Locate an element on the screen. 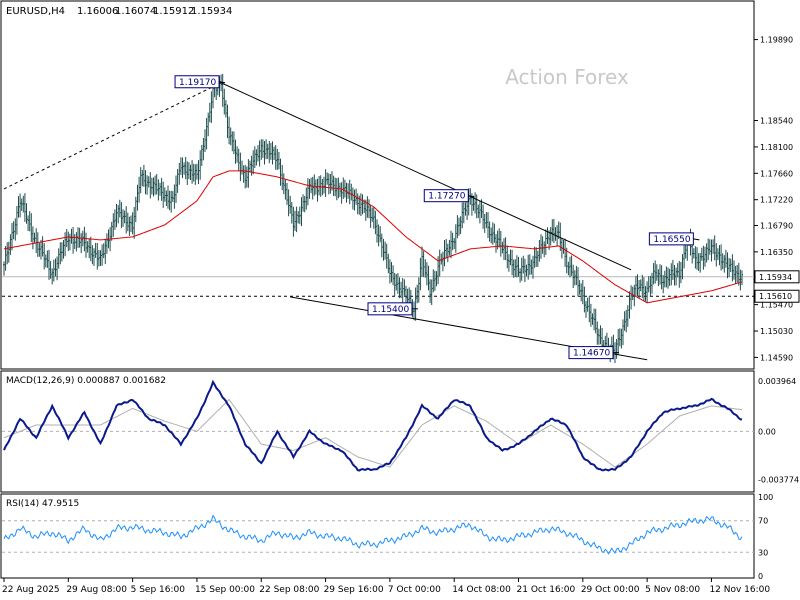  x-tick-label: 29 Sep 16:00 is located at coordinates (354, 590).